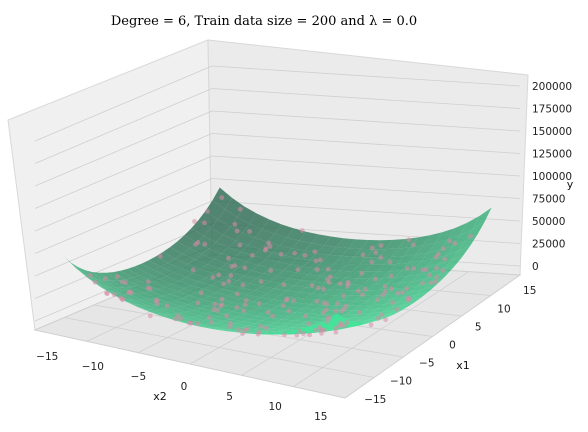 Image resolution: width=588 pixels, height=432 pixels. What do you see at coordinates (452, 346) in the screenshot?
I see `y-tick-label: 0` at bounding box center [452, 346].